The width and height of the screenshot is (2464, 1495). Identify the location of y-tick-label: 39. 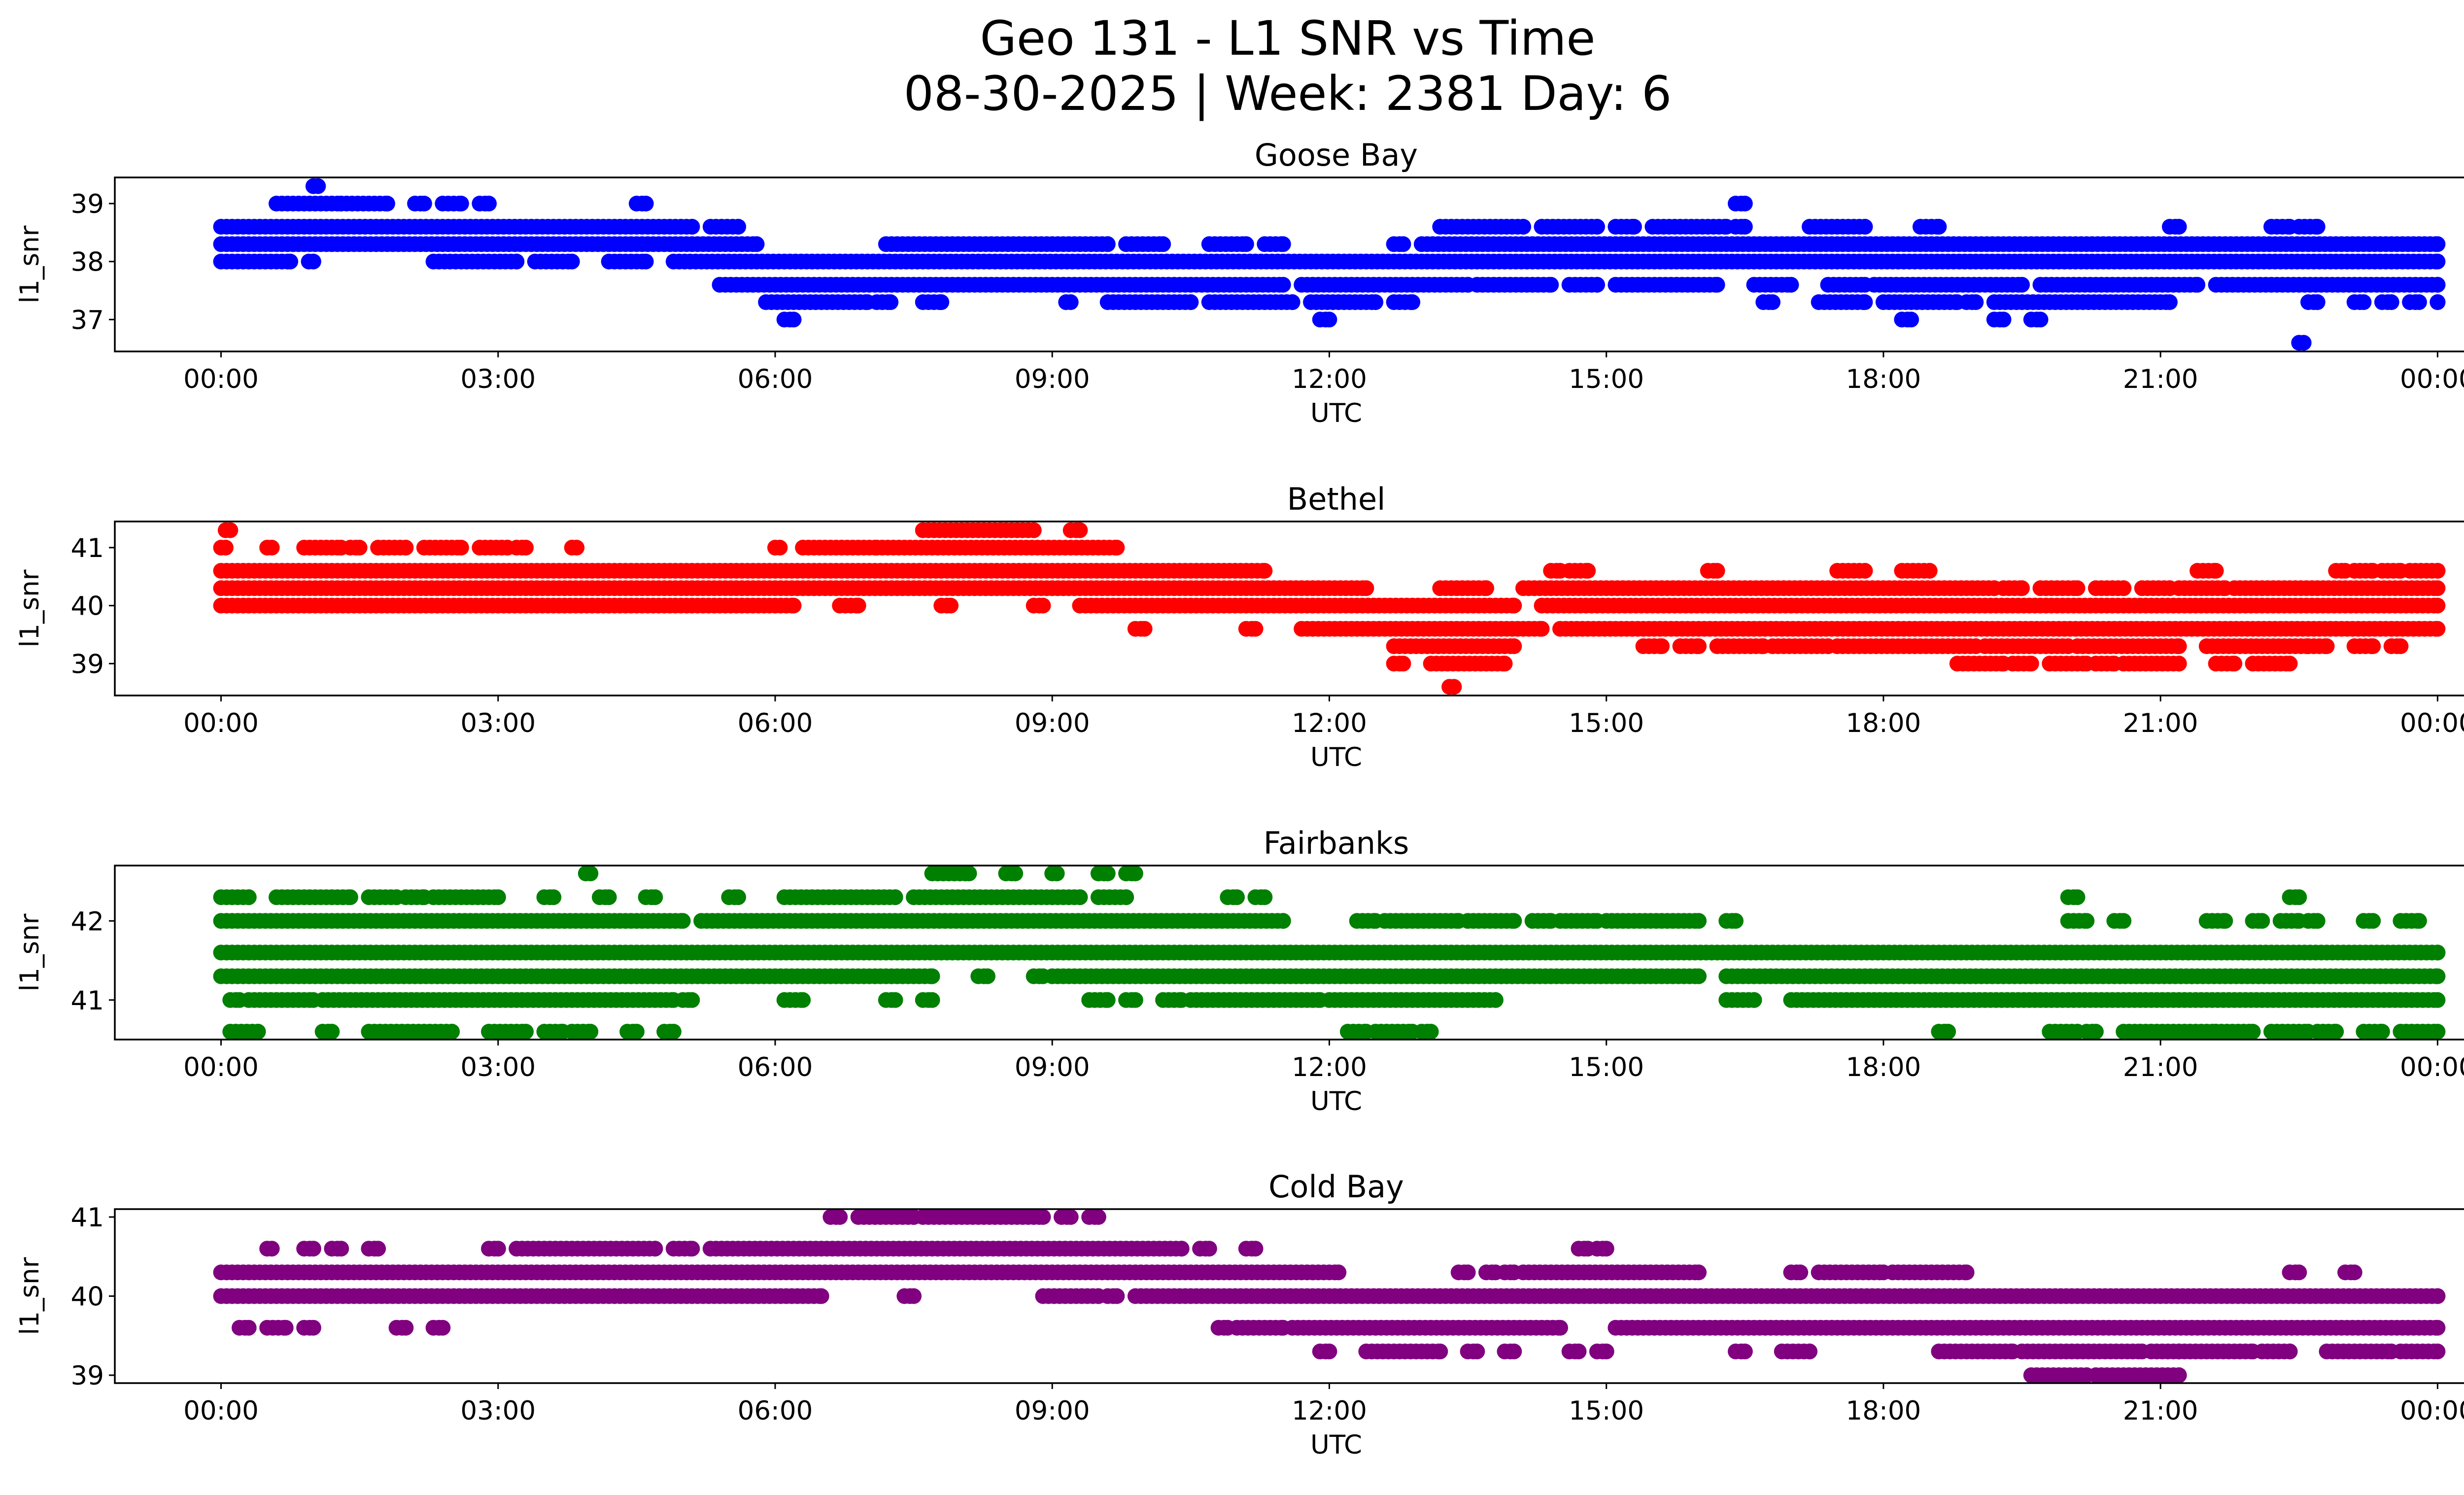
(87, 664).